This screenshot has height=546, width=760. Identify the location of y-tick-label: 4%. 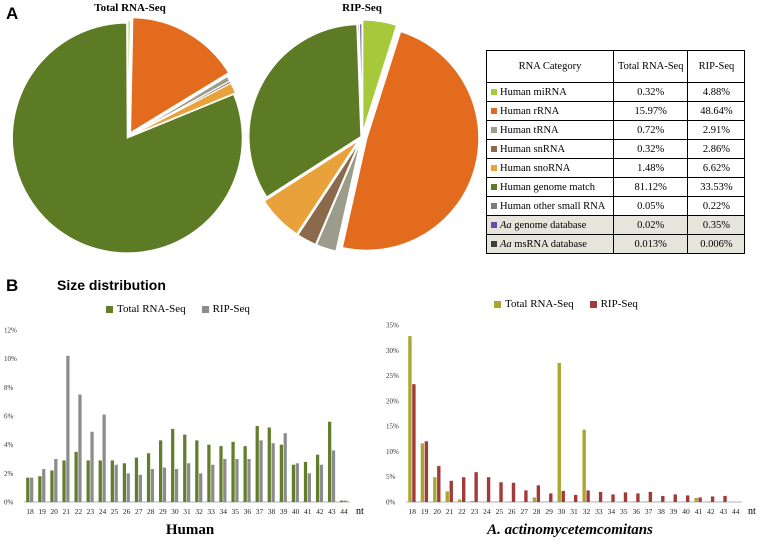
(9, 445).